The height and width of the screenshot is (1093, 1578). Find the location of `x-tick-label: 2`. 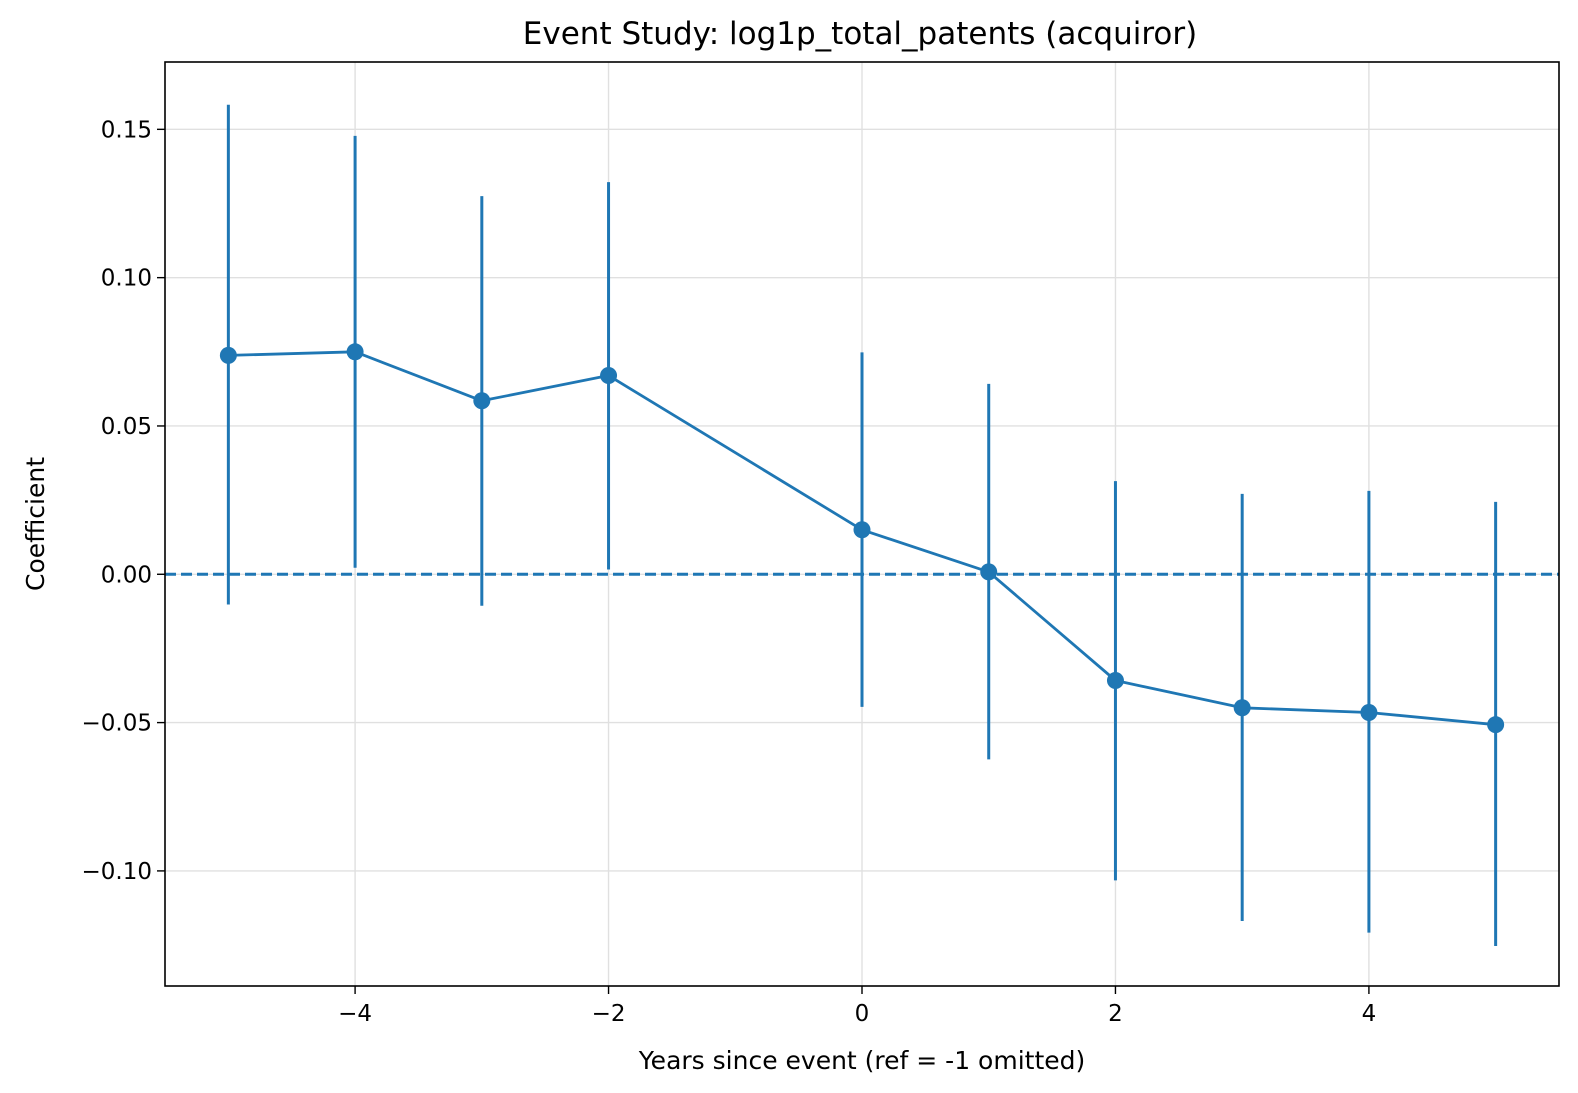

x-tick-label: 2 is located at coordinates (1115, 1014).